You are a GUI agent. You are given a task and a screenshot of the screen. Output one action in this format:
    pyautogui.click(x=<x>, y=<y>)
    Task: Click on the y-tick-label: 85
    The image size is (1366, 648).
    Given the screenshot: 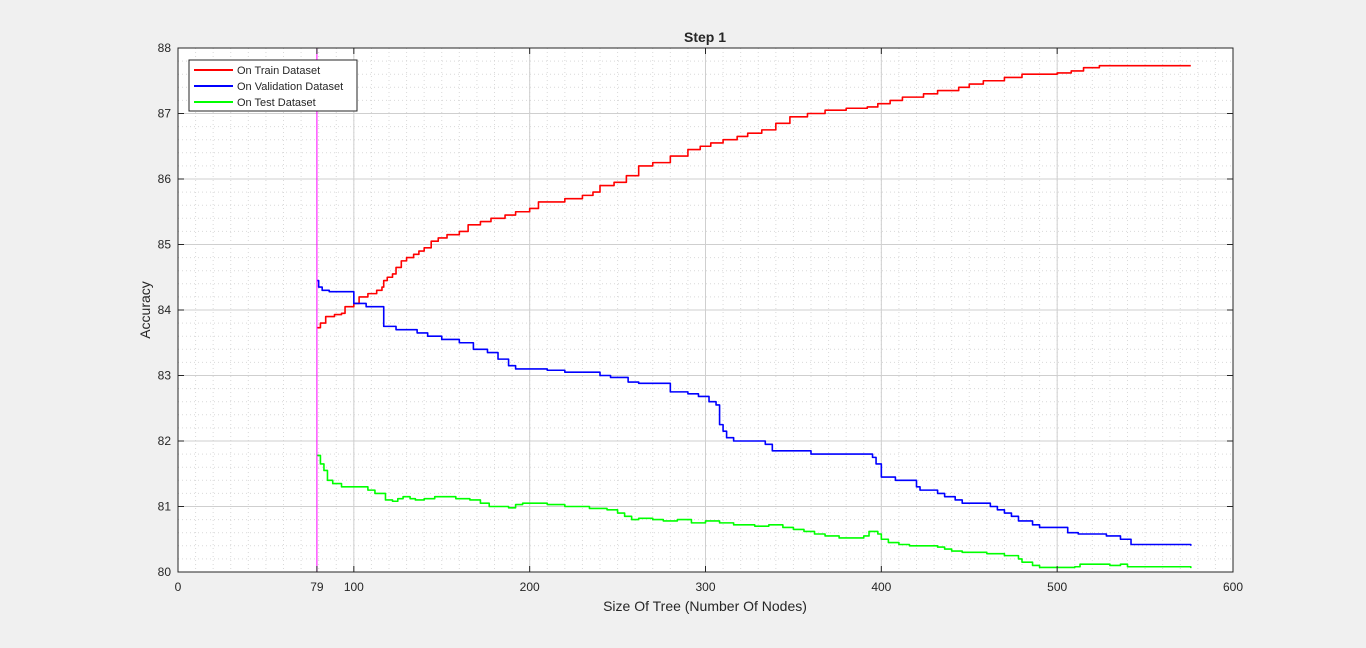 What is the action you would take?
    pyautogui.click(x=165, y=245)
    